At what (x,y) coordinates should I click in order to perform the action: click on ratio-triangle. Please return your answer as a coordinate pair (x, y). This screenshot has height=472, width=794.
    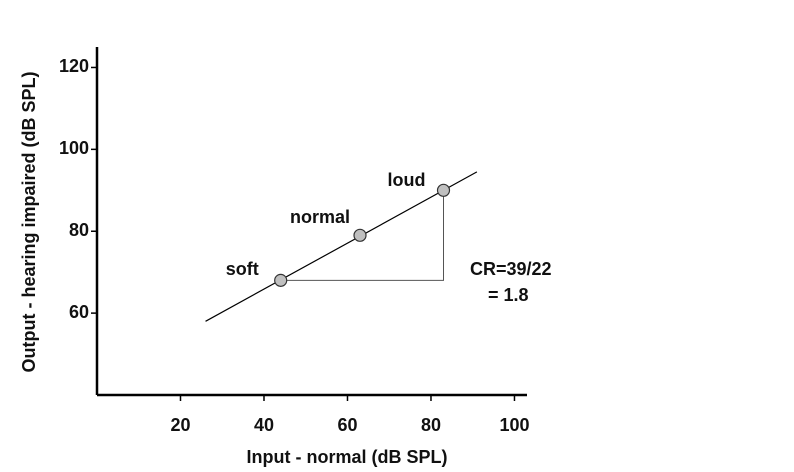
    Looking at the image, I should click on (362, 235).